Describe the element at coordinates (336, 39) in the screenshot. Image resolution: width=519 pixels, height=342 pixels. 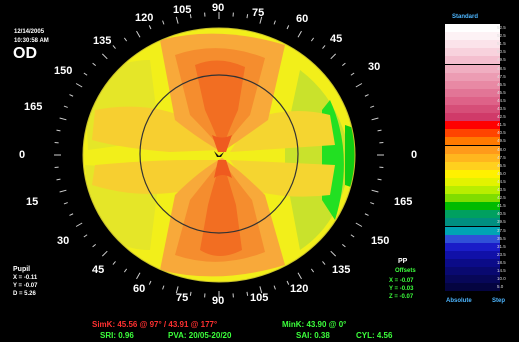
I see `axis-label: 45` at that location.